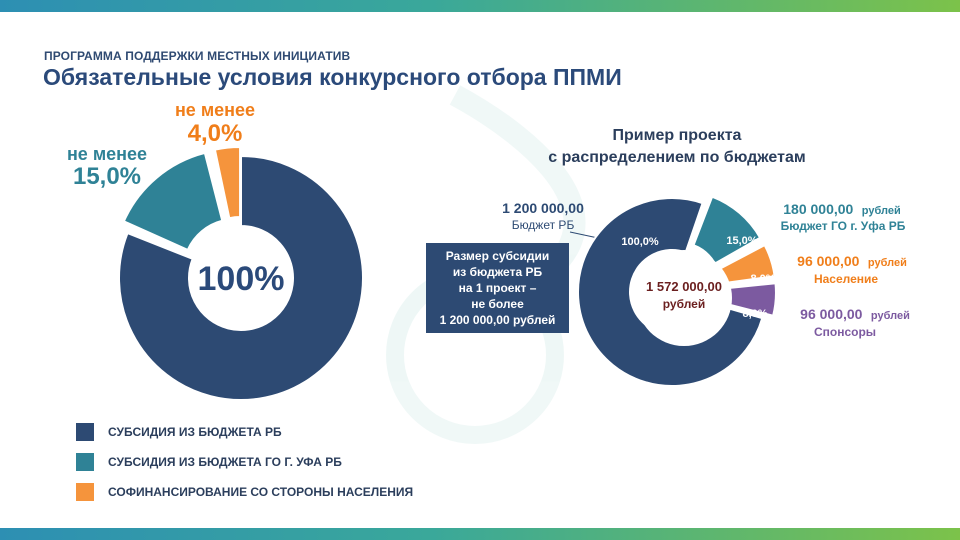  Describe the element at coordinates (197, 56) in the screenshot. I see `program-subtitle: ПРОГРАММА ПОДДЕРЖКИ МЕСТНЫХ ИНИЦИАТИВ` at that location.